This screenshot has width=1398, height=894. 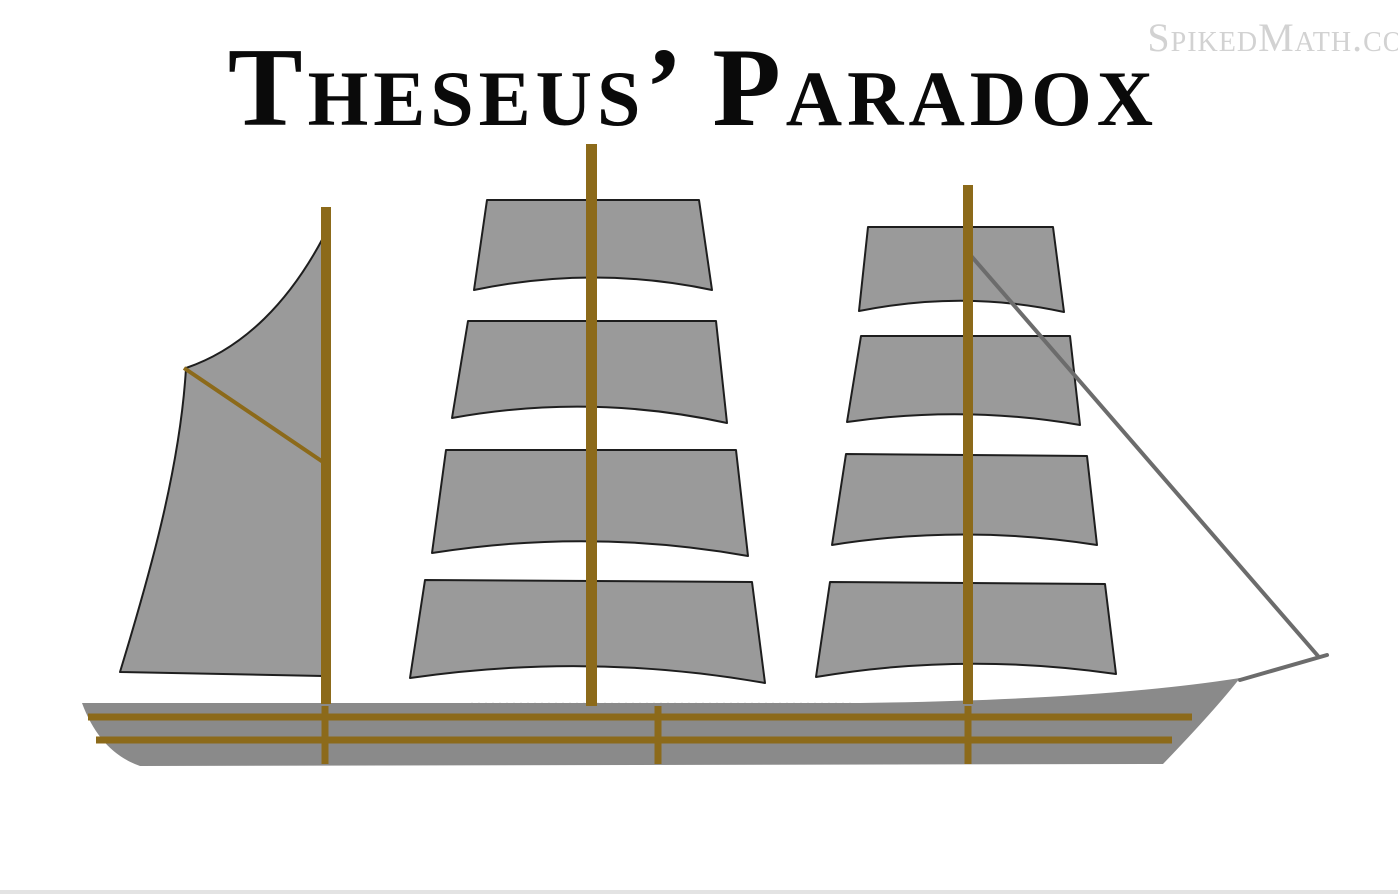 I want to click on page-title: Theseus’ Paradox, so click(x=693, y=88).